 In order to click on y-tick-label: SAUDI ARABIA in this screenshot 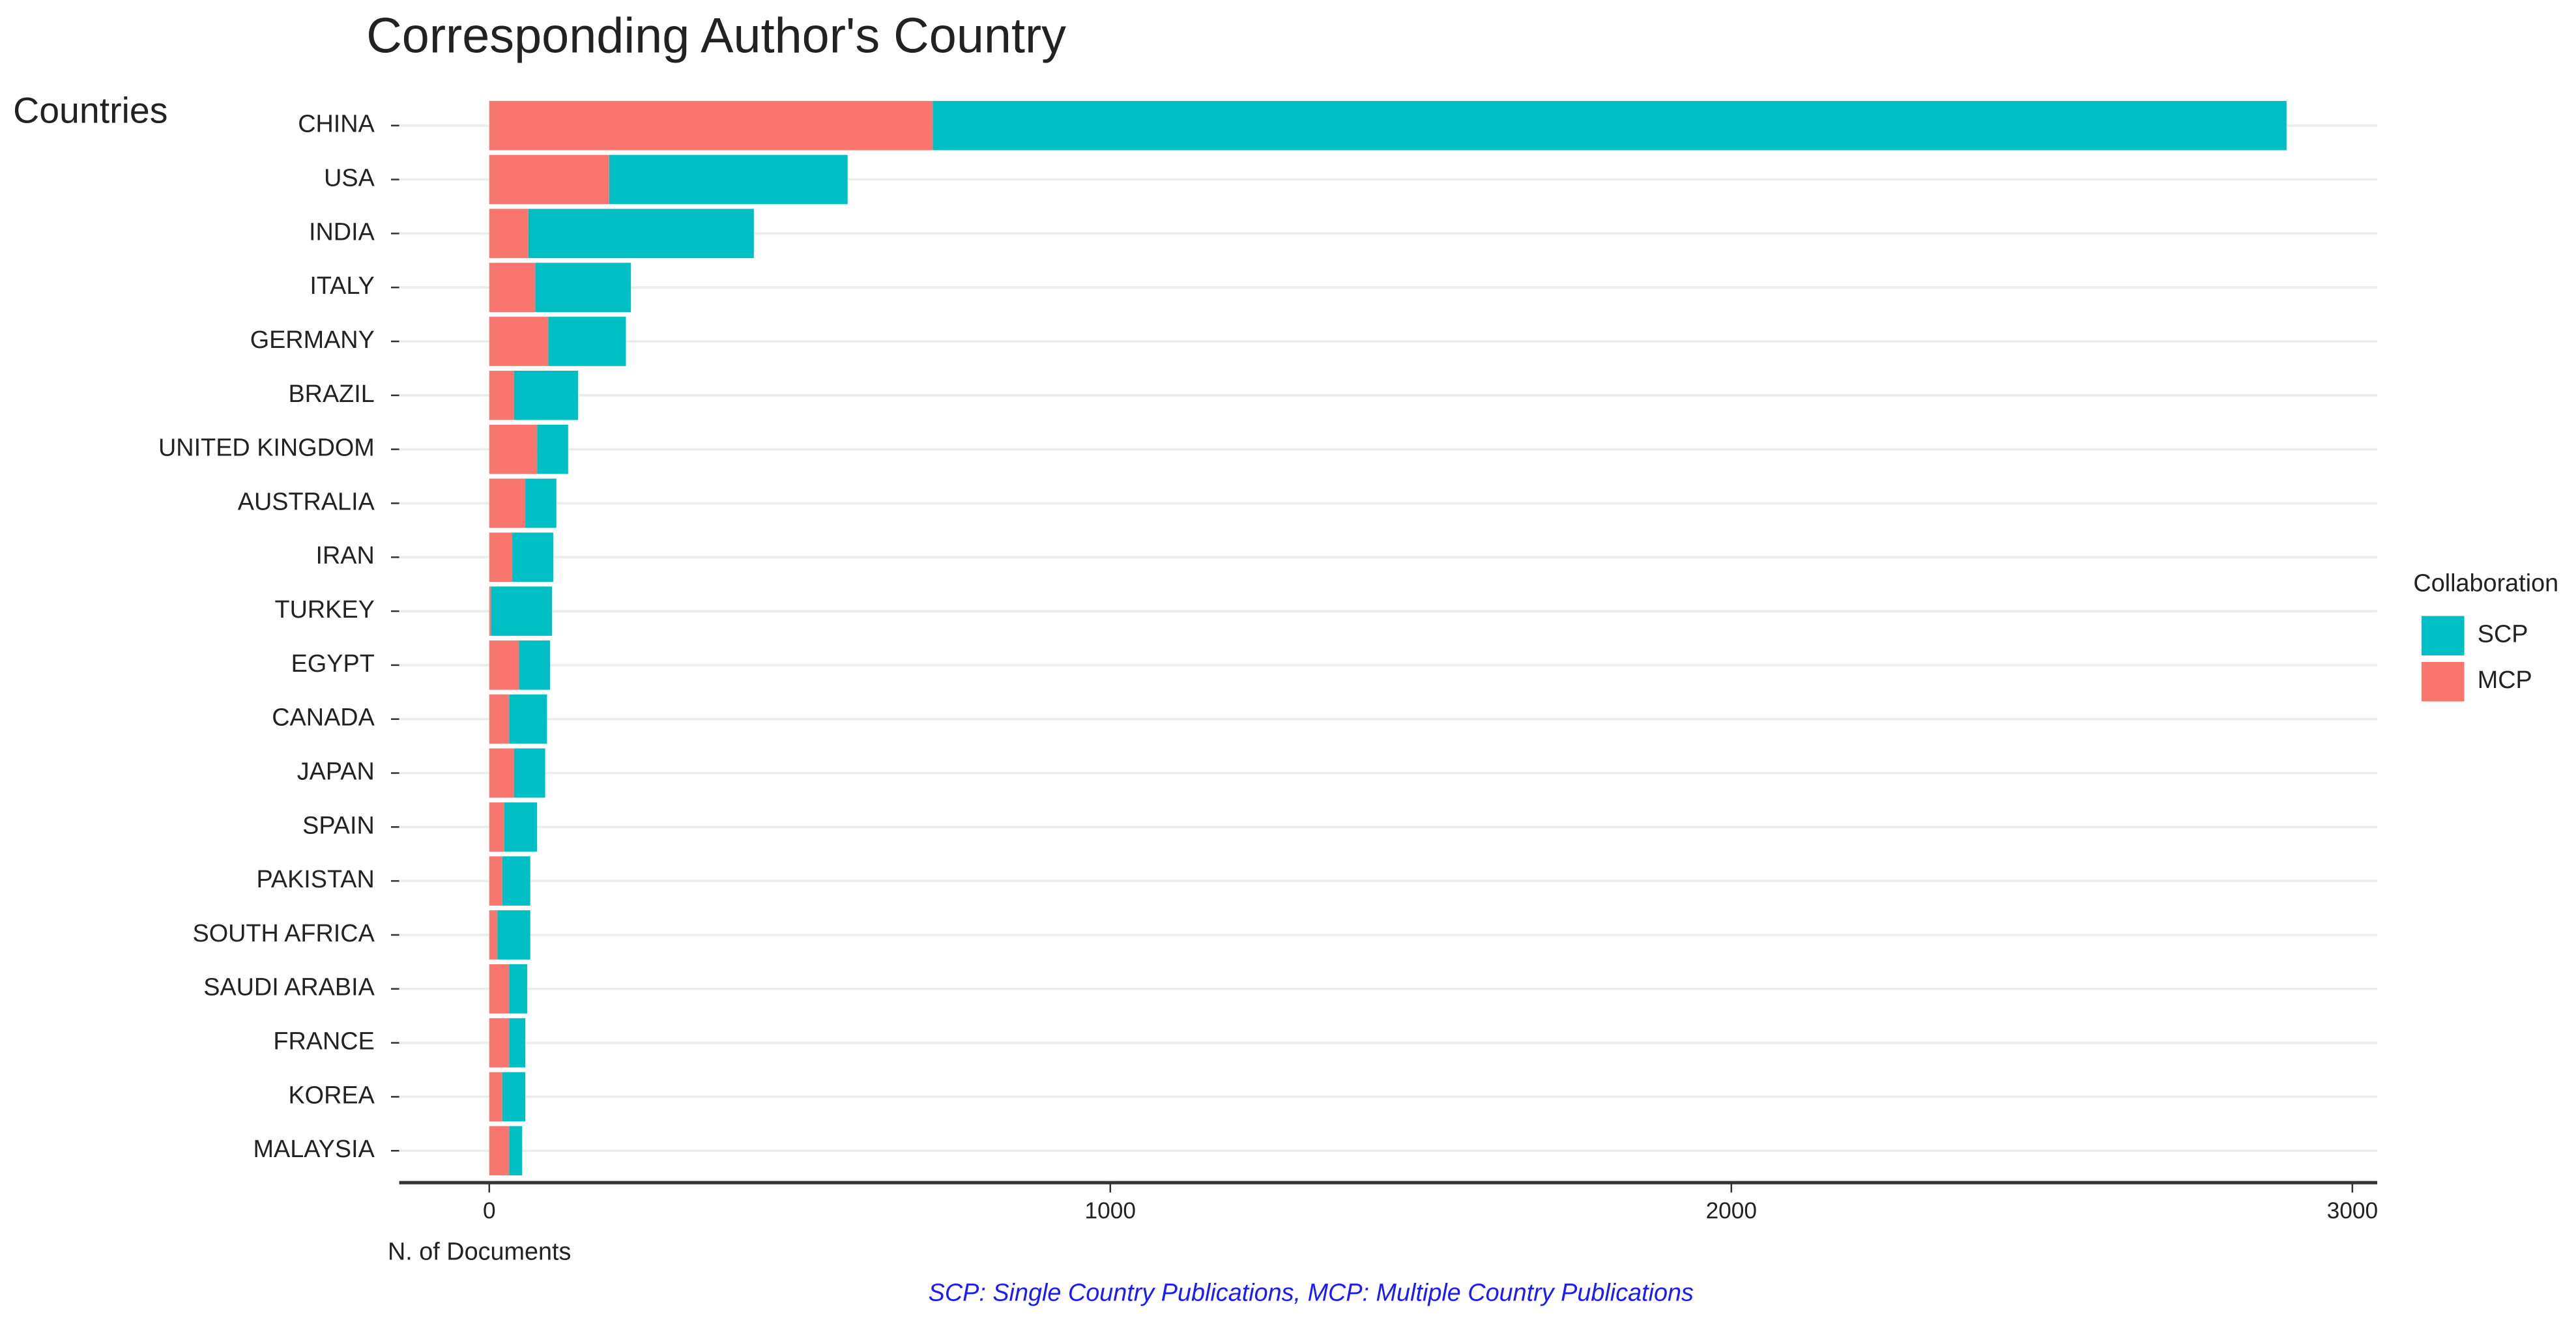, I will do `click(289, 987)`.